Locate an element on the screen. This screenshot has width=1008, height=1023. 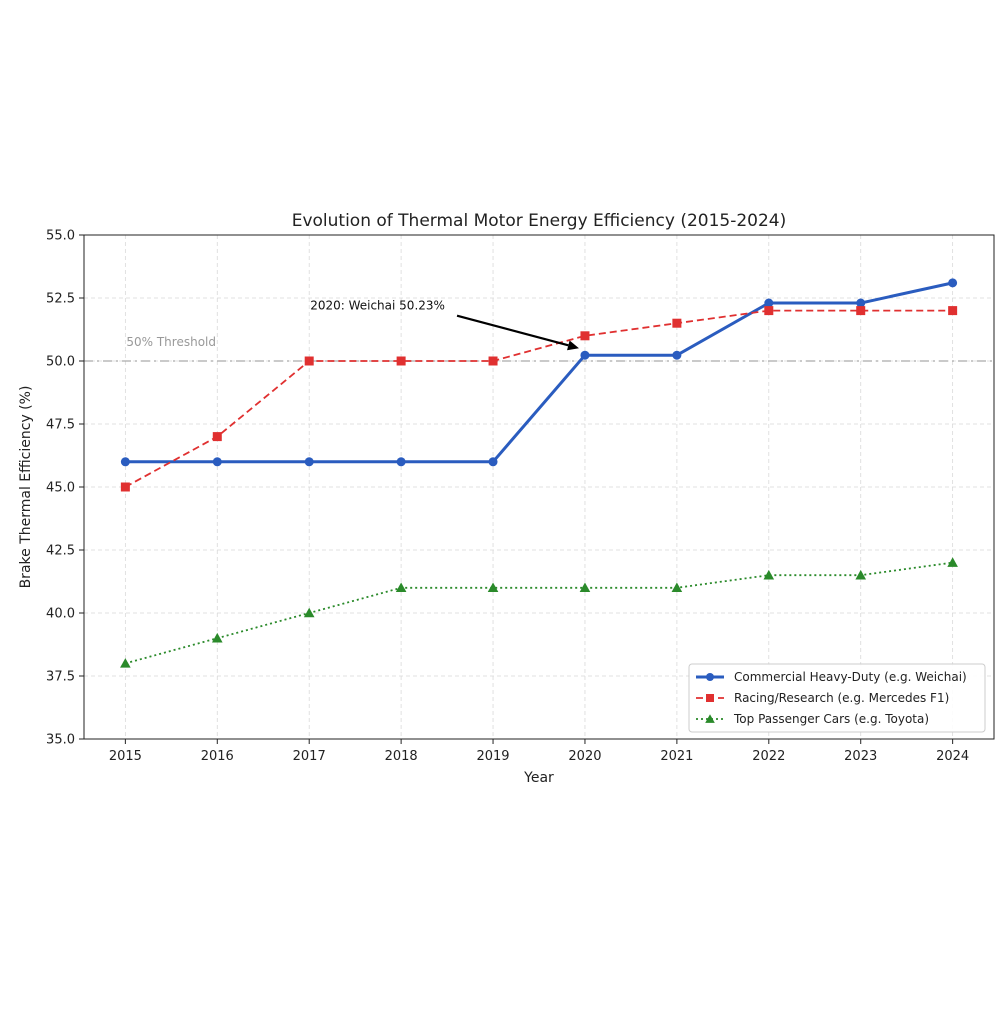
x-tick-label: 2021 is located at coordinates (676, 756).